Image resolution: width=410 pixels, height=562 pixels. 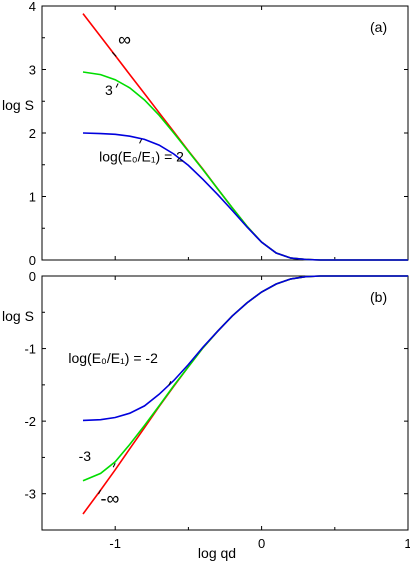 I want to click on panel-a-annotation-label: ∞, so click(x=124, y=39).